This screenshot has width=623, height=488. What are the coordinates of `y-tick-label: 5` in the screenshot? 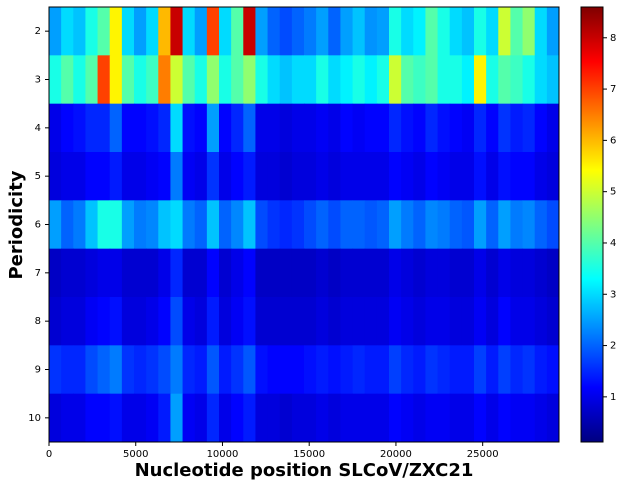 It's located at (38, 176).